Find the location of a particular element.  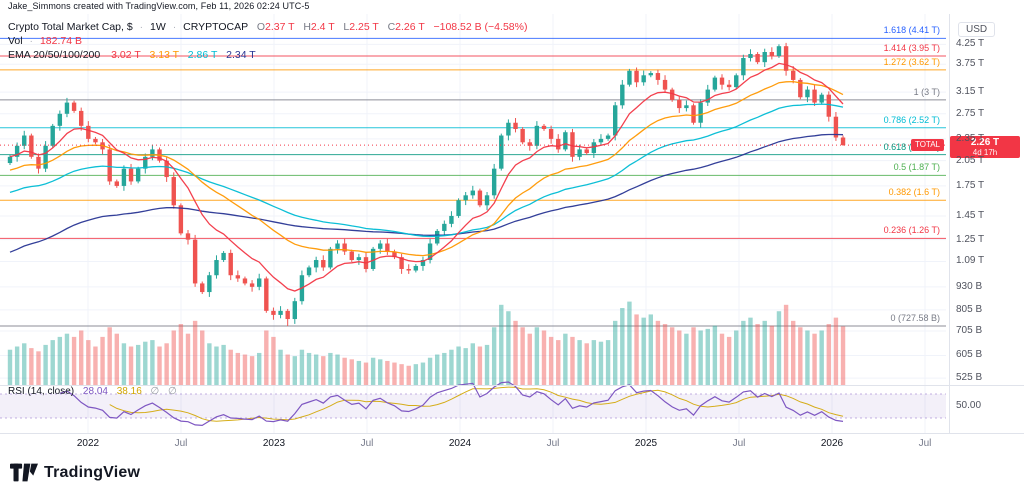

ema-label: EMA 20/50/100/200 is located at coordinates (54, 55).